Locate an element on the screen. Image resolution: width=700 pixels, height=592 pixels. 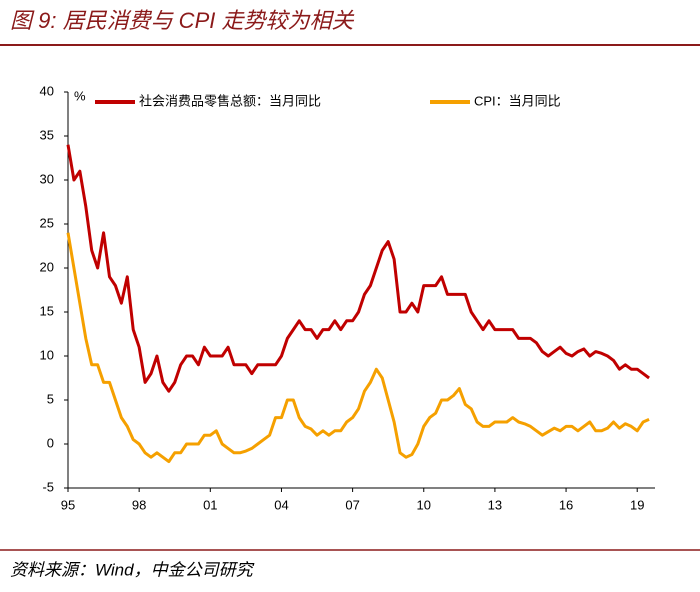
y-tick-label: 25 is located at coordinates (47, 222).